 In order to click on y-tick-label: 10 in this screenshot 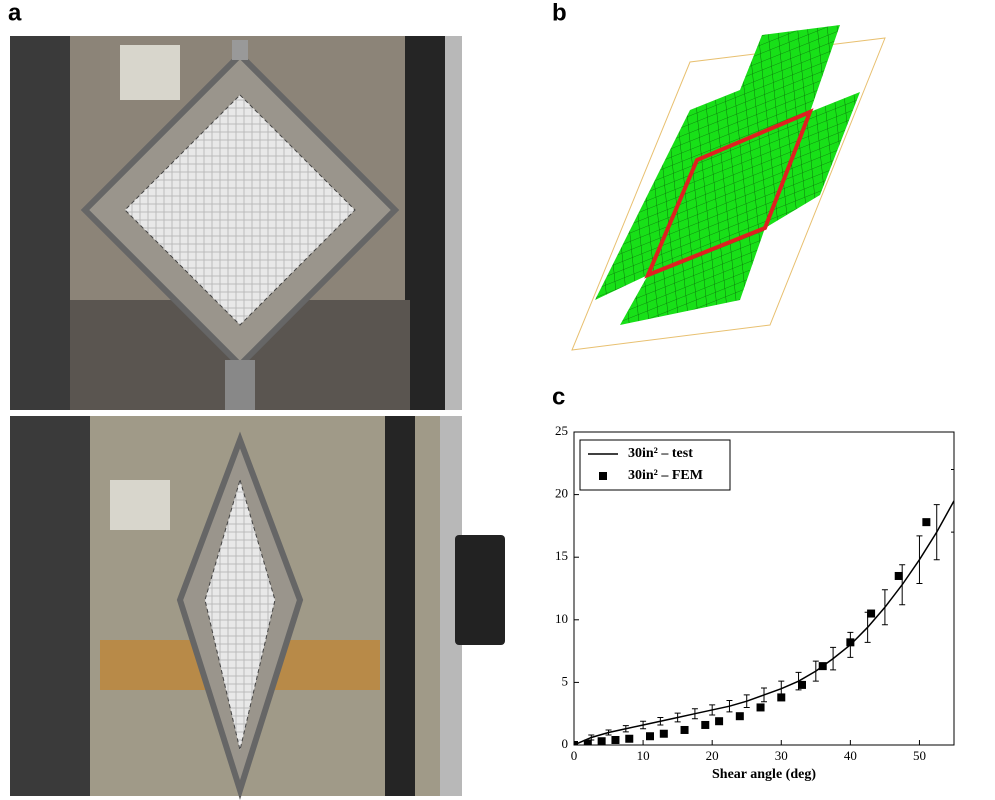, I will do `click(561, 618)`.